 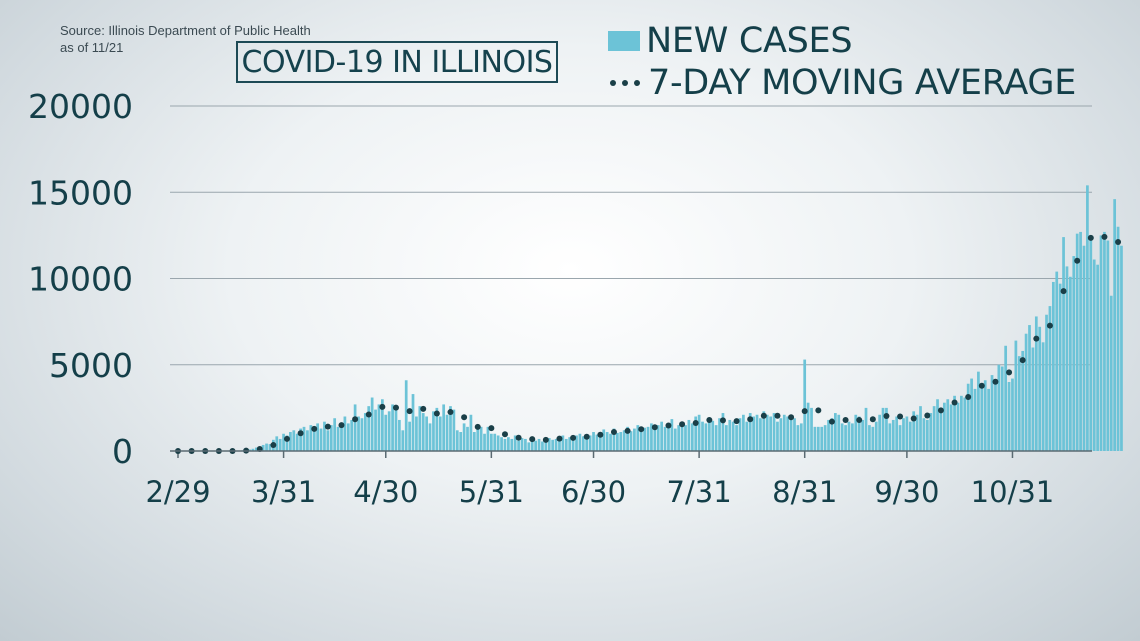 What do you see at coordinates (624, 83) in the screenshot?
I see `dotted-line-icon` at bounding box center [624, 83].